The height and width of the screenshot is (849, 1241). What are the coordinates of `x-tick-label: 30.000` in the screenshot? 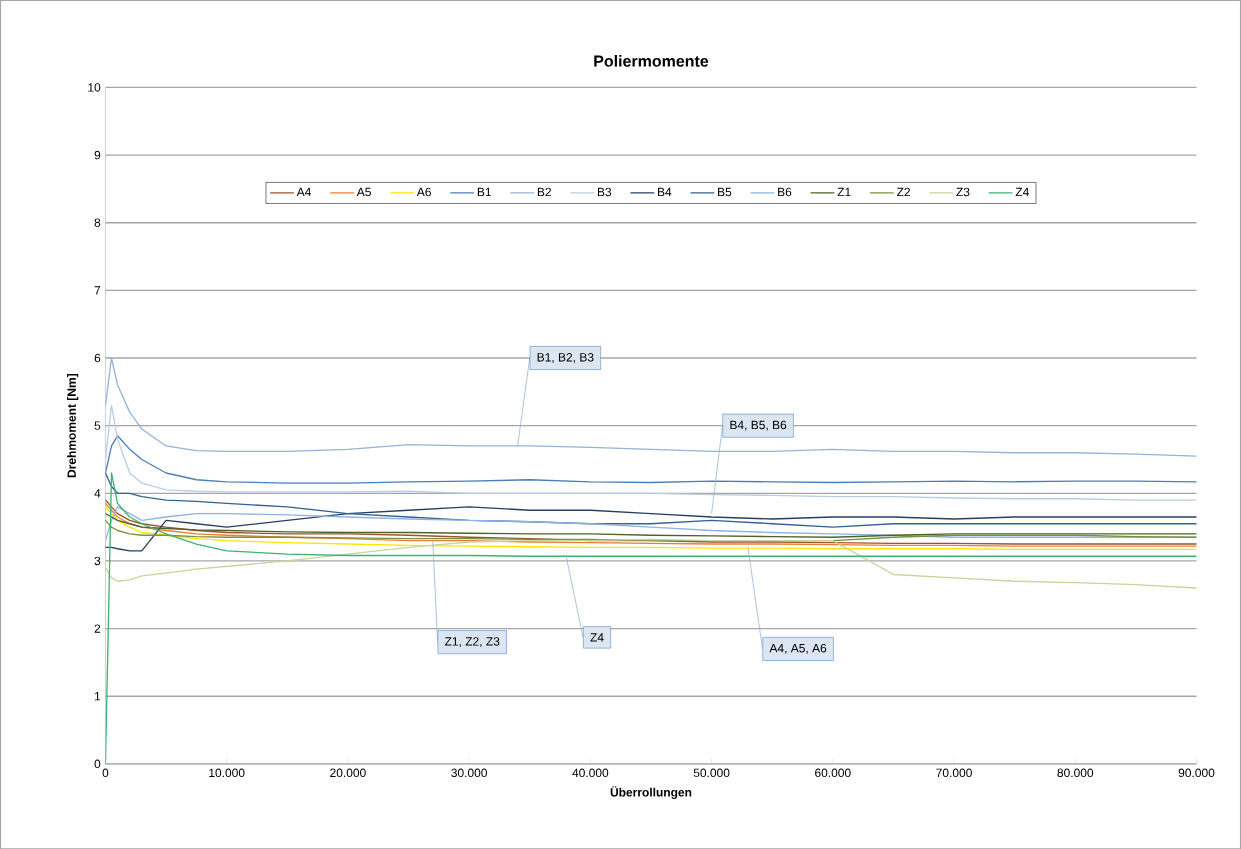 It's located at (469, 772).